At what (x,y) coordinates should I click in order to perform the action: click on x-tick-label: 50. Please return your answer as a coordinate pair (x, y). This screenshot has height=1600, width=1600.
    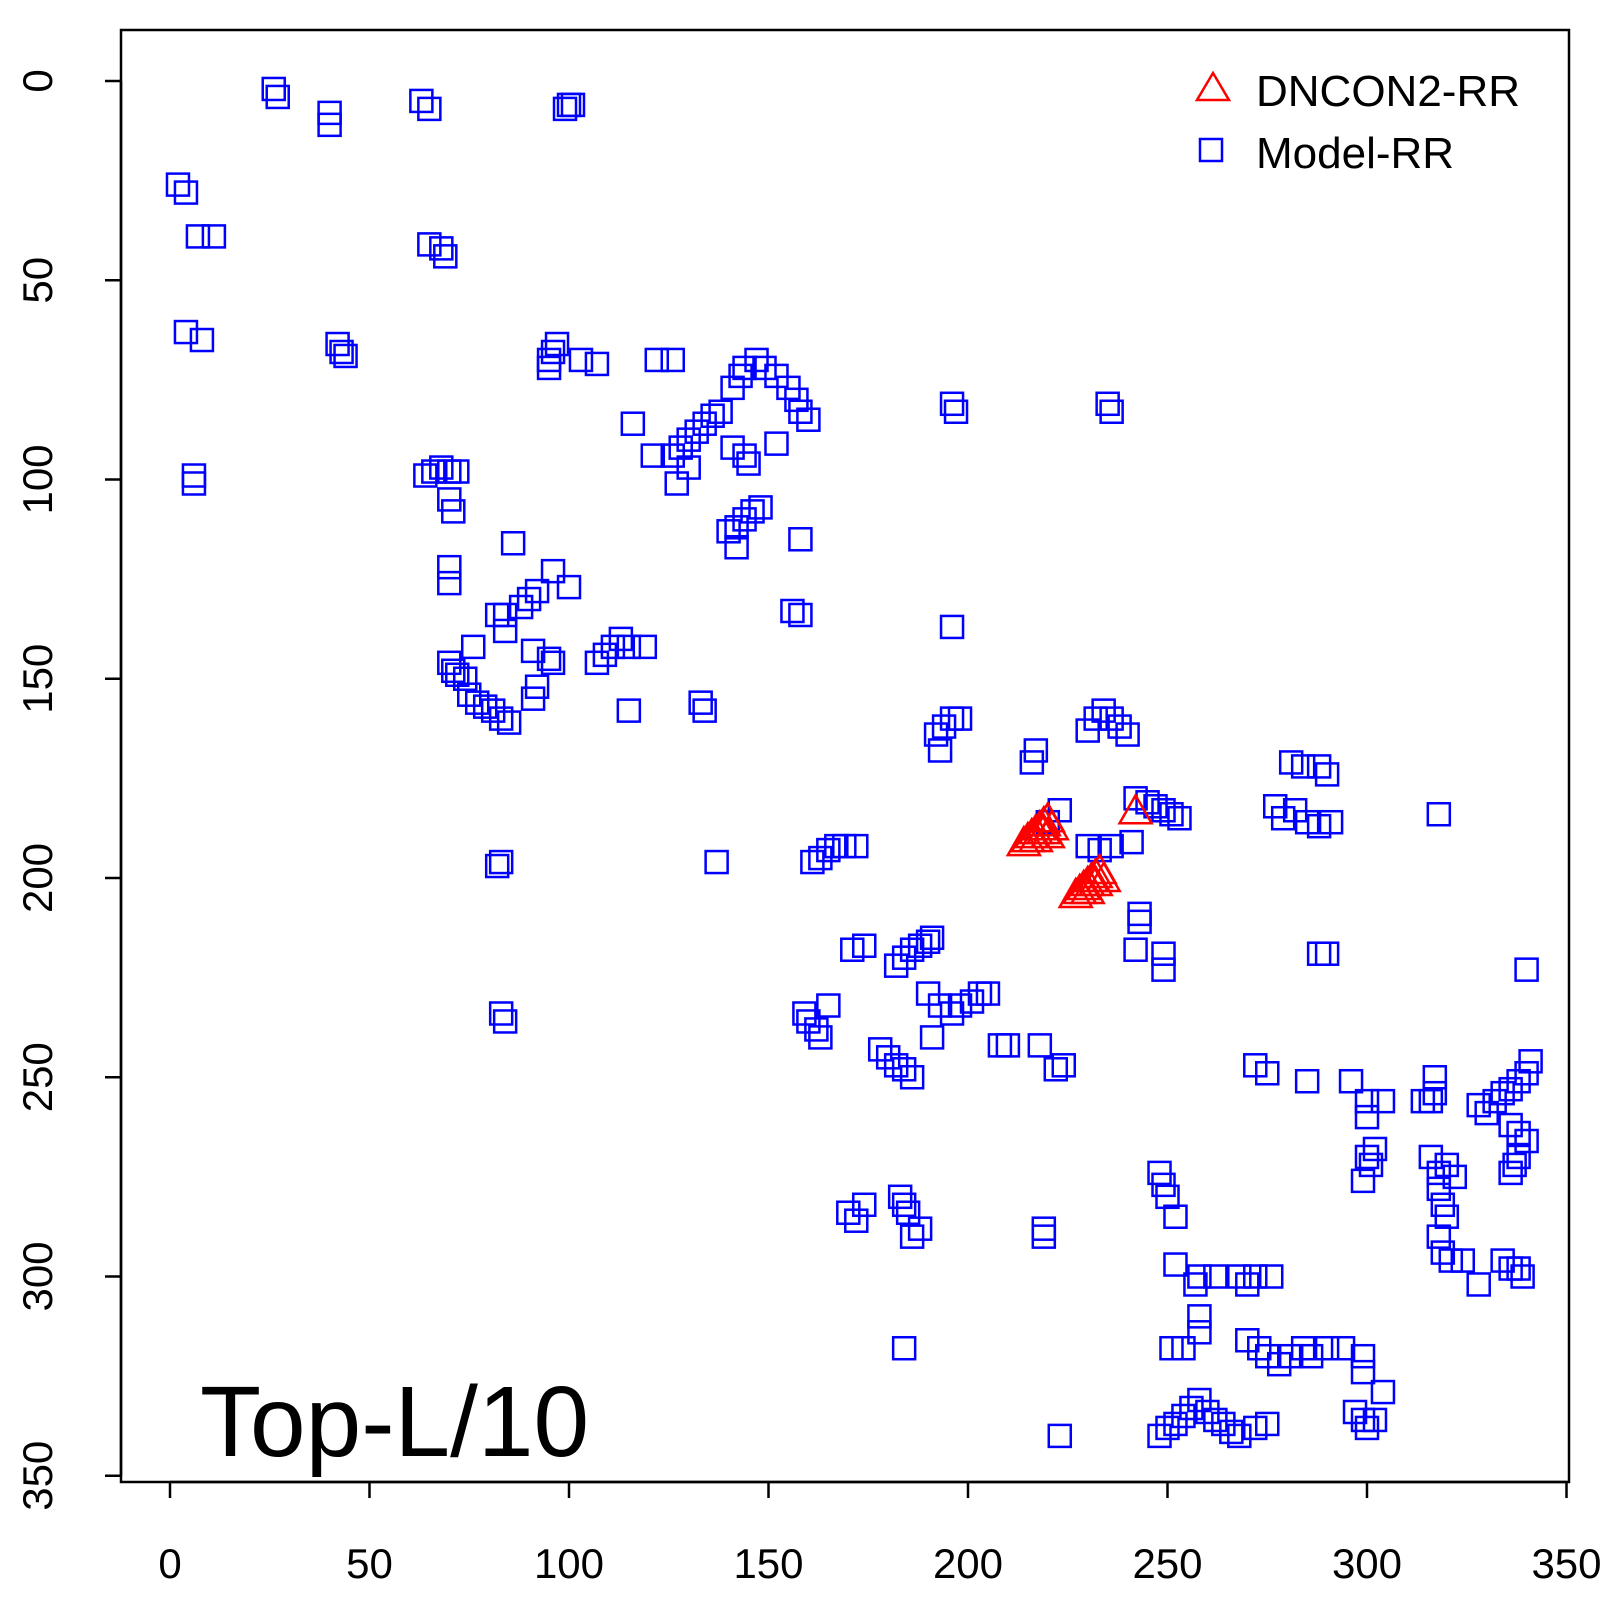
    Looking at the image, I should click on (369, 1563).